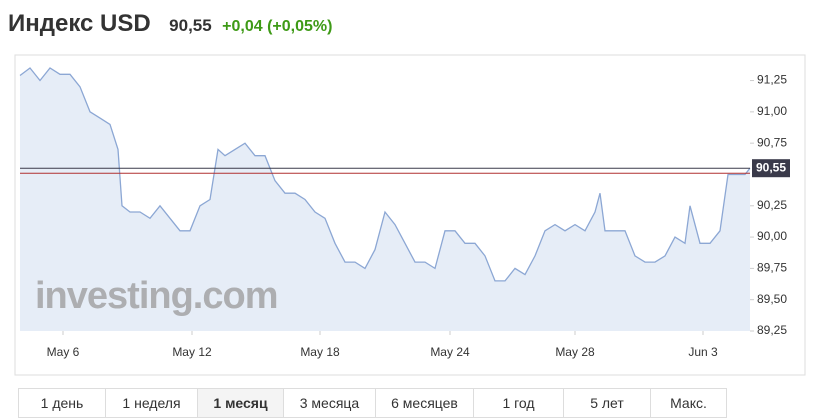  What do you see at coordinates (190, 25) in the screenshot?
I see `price: 90,55` at bounding box center [190, 25].